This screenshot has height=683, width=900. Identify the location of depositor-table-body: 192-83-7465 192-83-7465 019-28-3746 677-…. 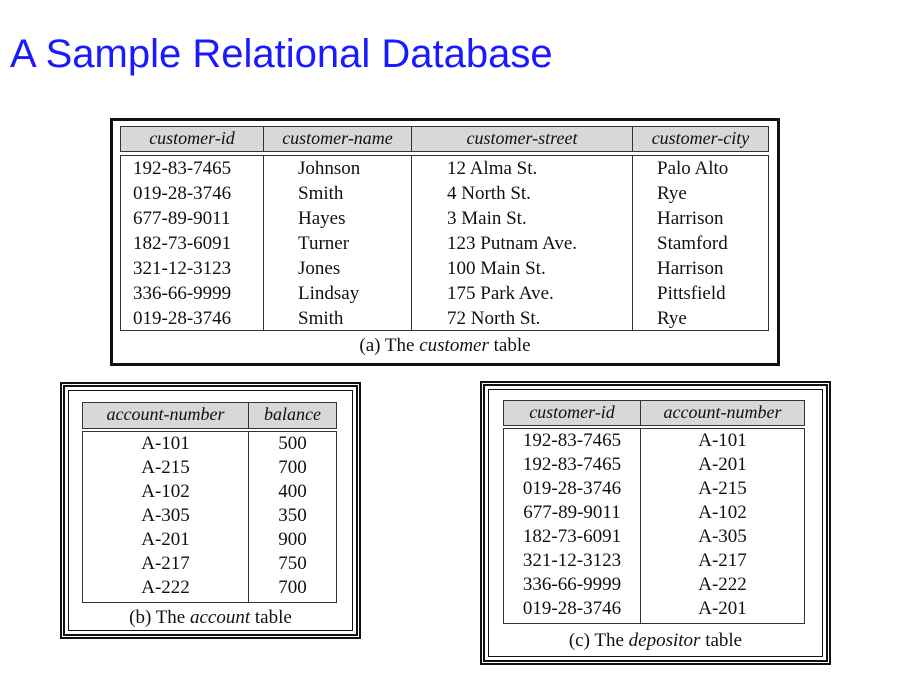
(654, 526).